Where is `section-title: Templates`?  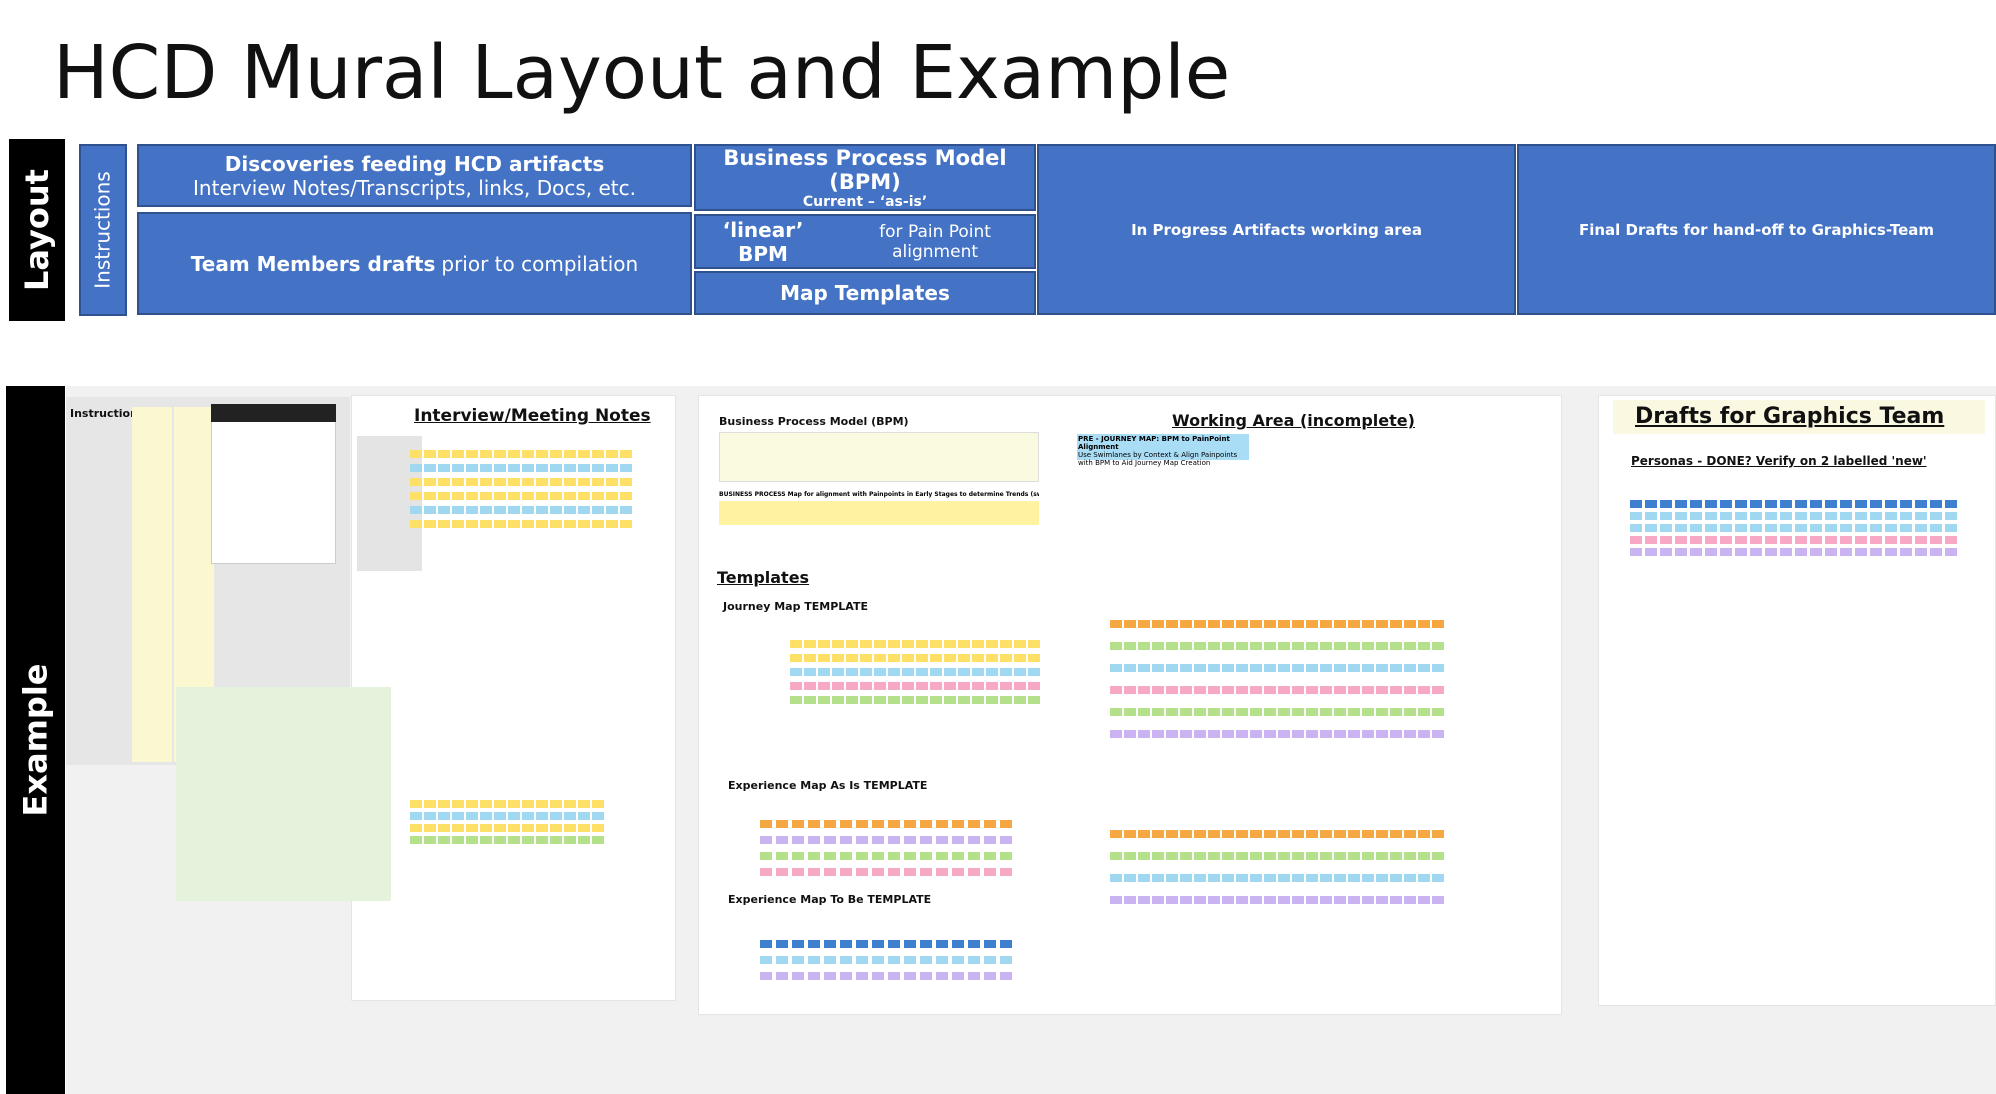
section-title: Templates is located at coordinates (763, 577).